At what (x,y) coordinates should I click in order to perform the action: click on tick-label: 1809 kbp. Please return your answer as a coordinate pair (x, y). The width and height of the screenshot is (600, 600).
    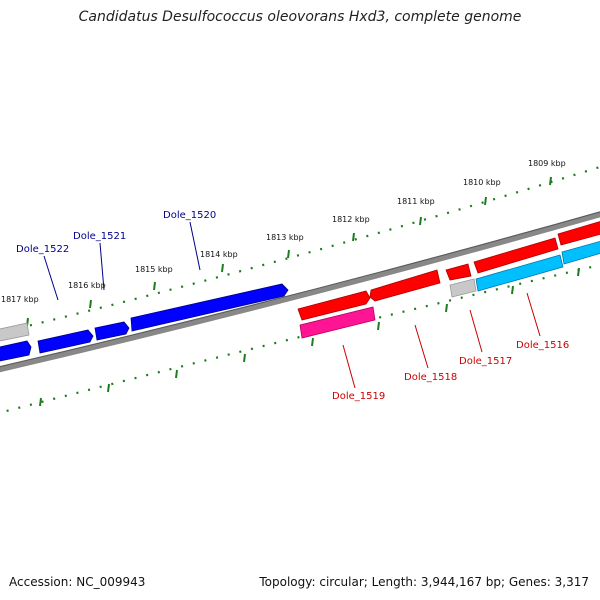
    Looking at the image, I should click on (547, 163).